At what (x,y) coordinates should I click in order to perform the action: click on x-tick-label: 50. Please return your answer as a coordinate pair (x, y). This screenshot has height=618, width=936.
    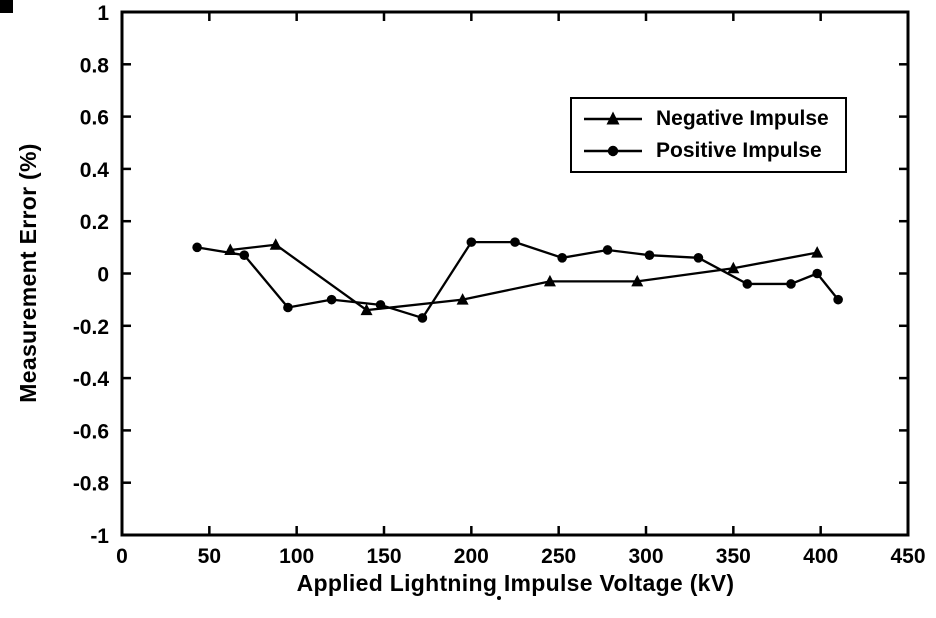
    Looking at the image, I should click on (209, 556).